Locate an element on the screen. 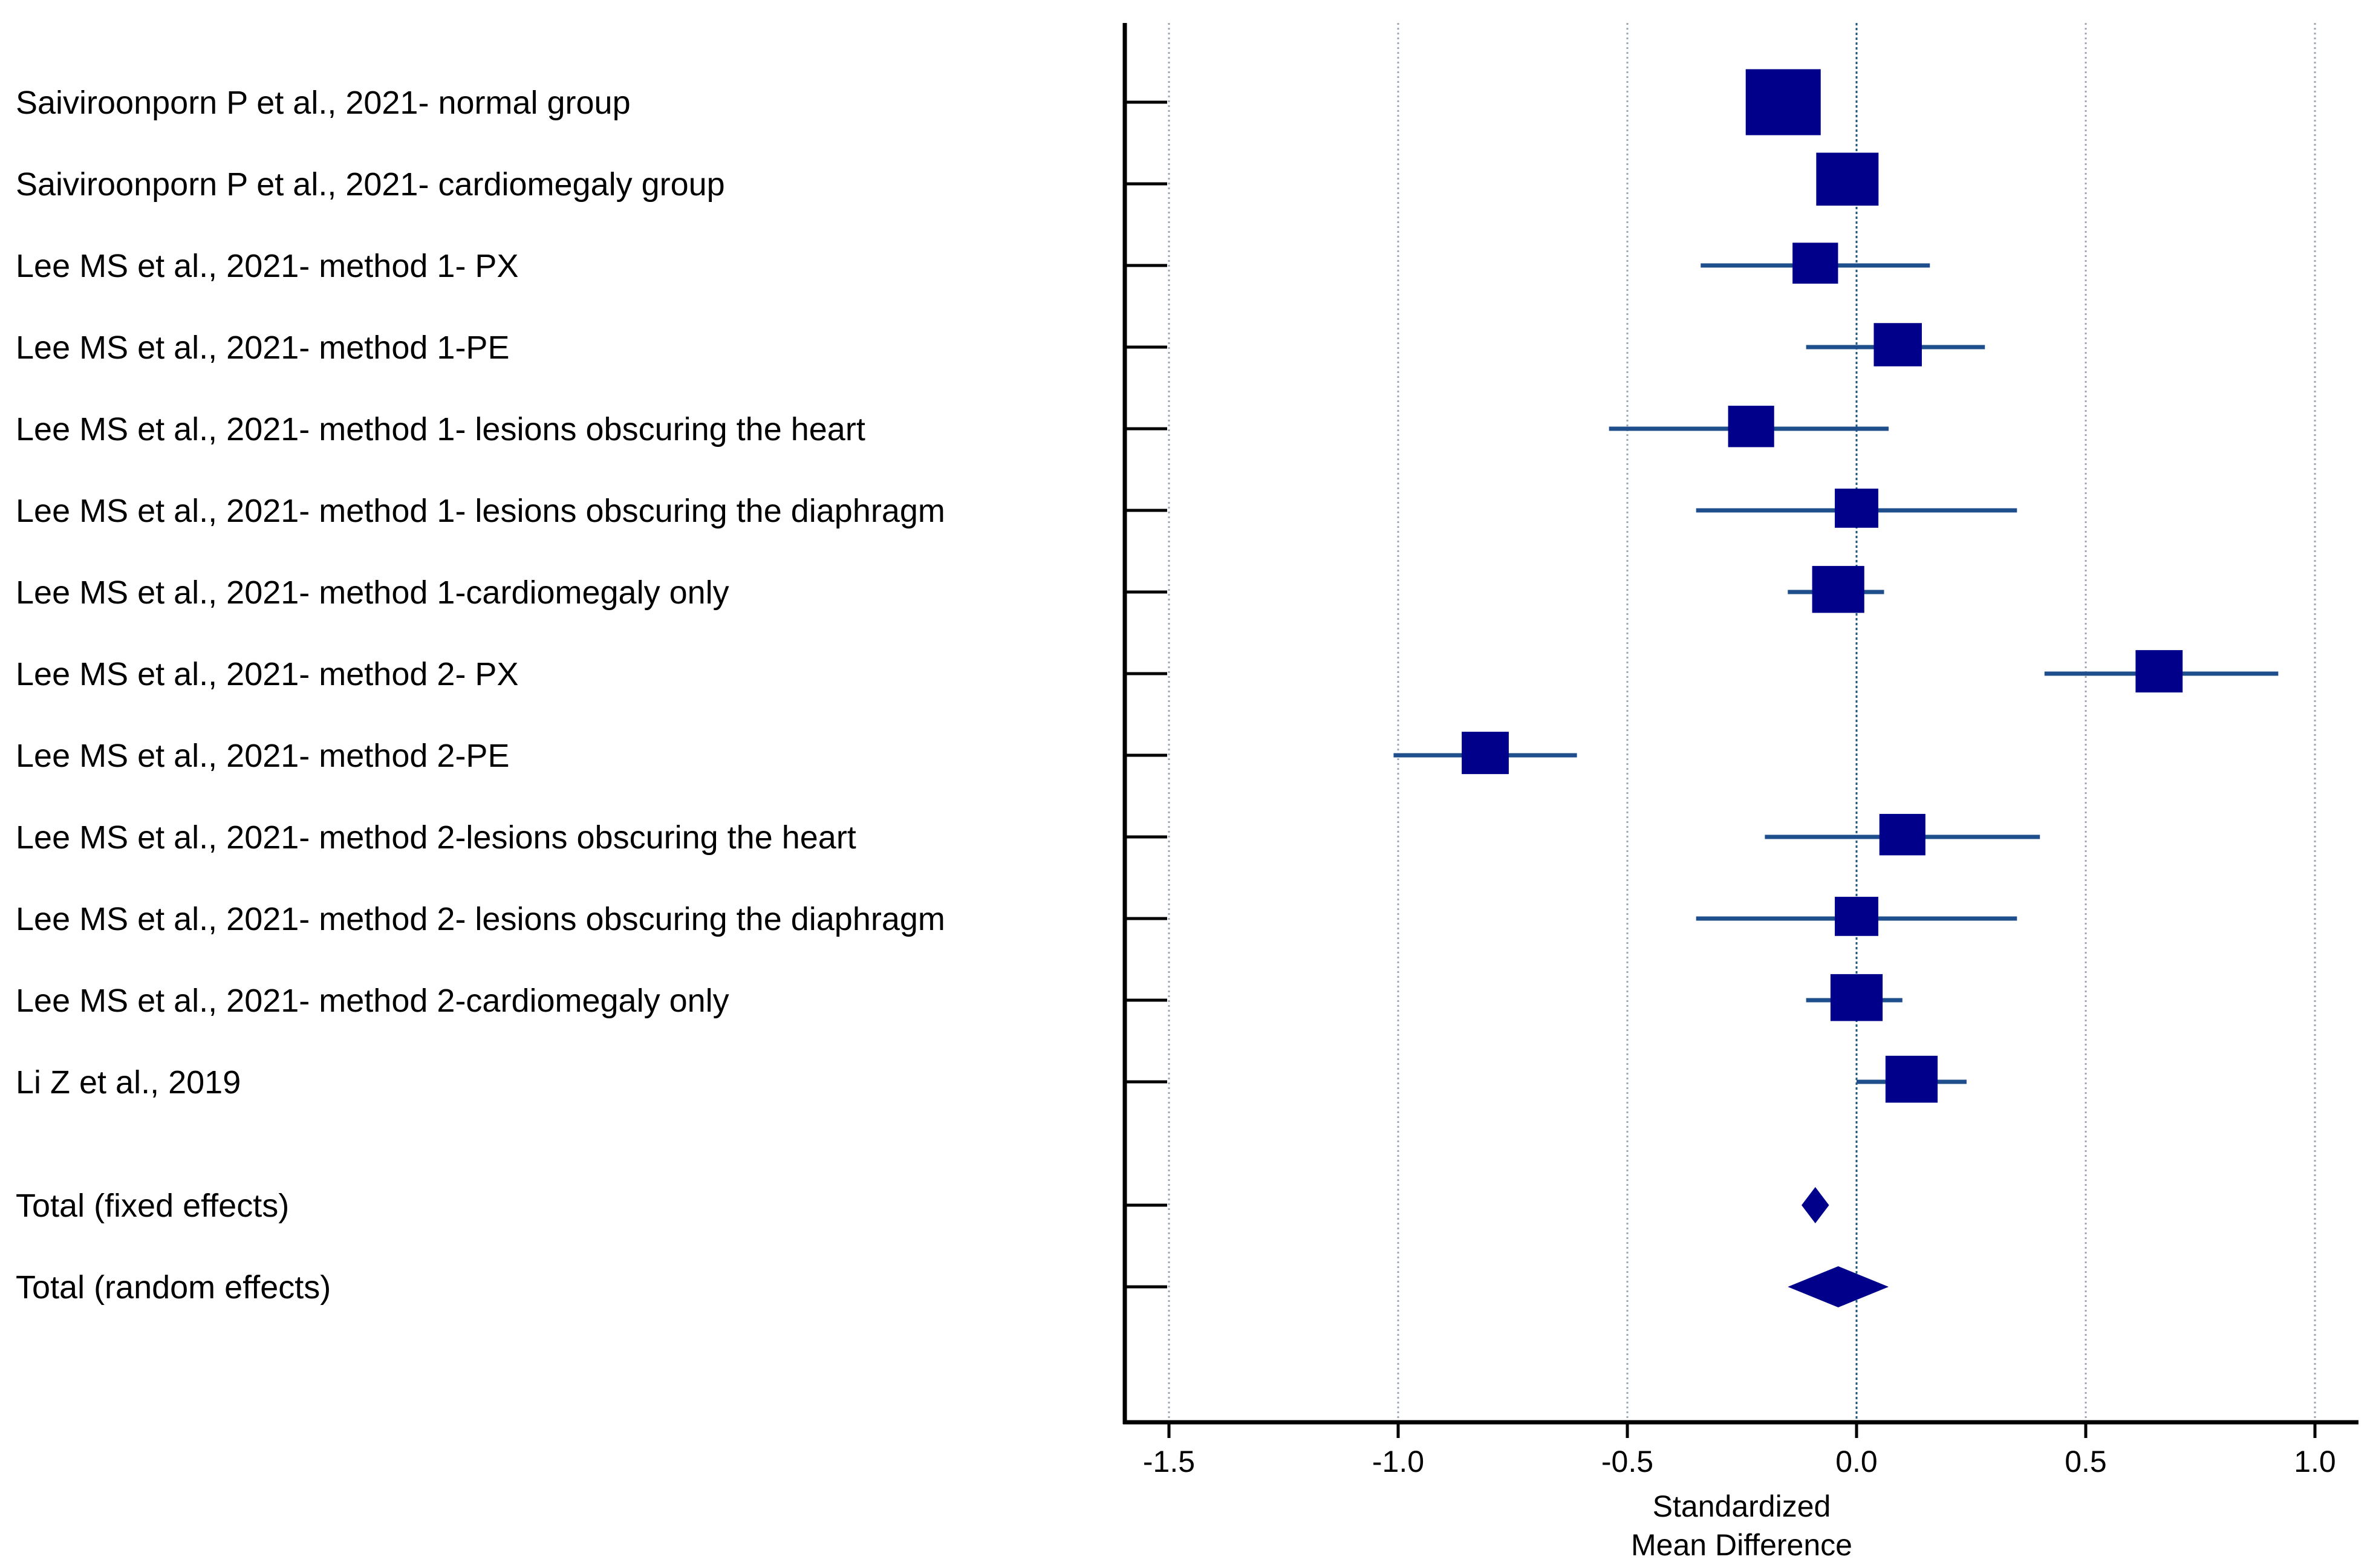  x-tick-label: 0.0 is located at coordinates (1856, 1462).